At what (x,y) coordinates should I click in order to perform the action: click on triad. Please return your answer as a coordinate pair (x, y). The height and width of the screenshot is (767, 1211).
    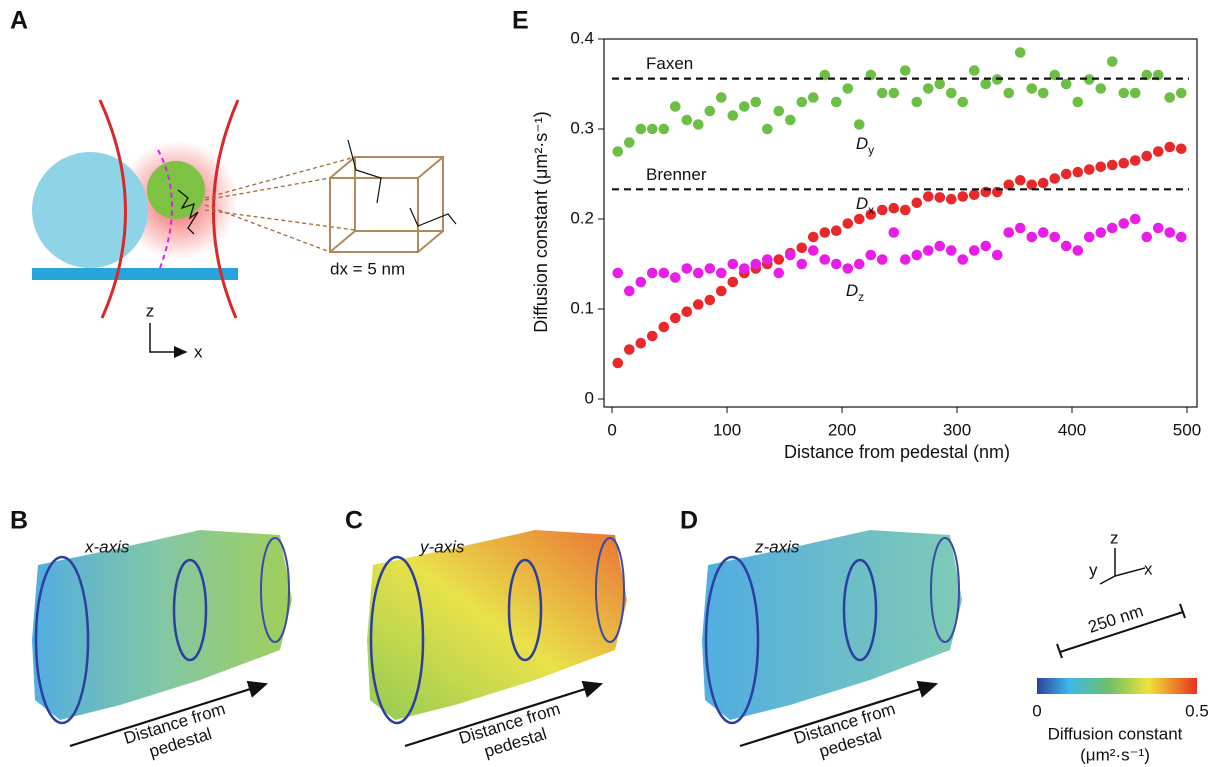
    Looking at the image, I should click on (1122, 566).